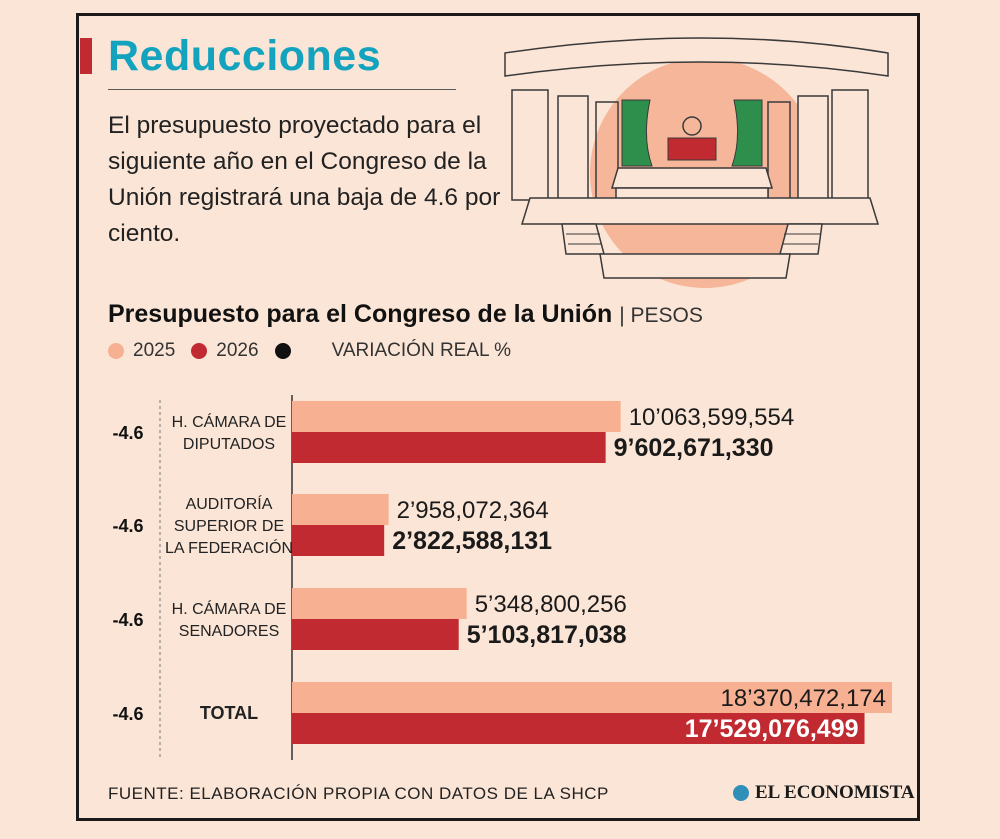  What do you see at coordinates (127, 714) in the screenshot?
I see `variation-value-3: -4.6` at bounding box center [127, 714].